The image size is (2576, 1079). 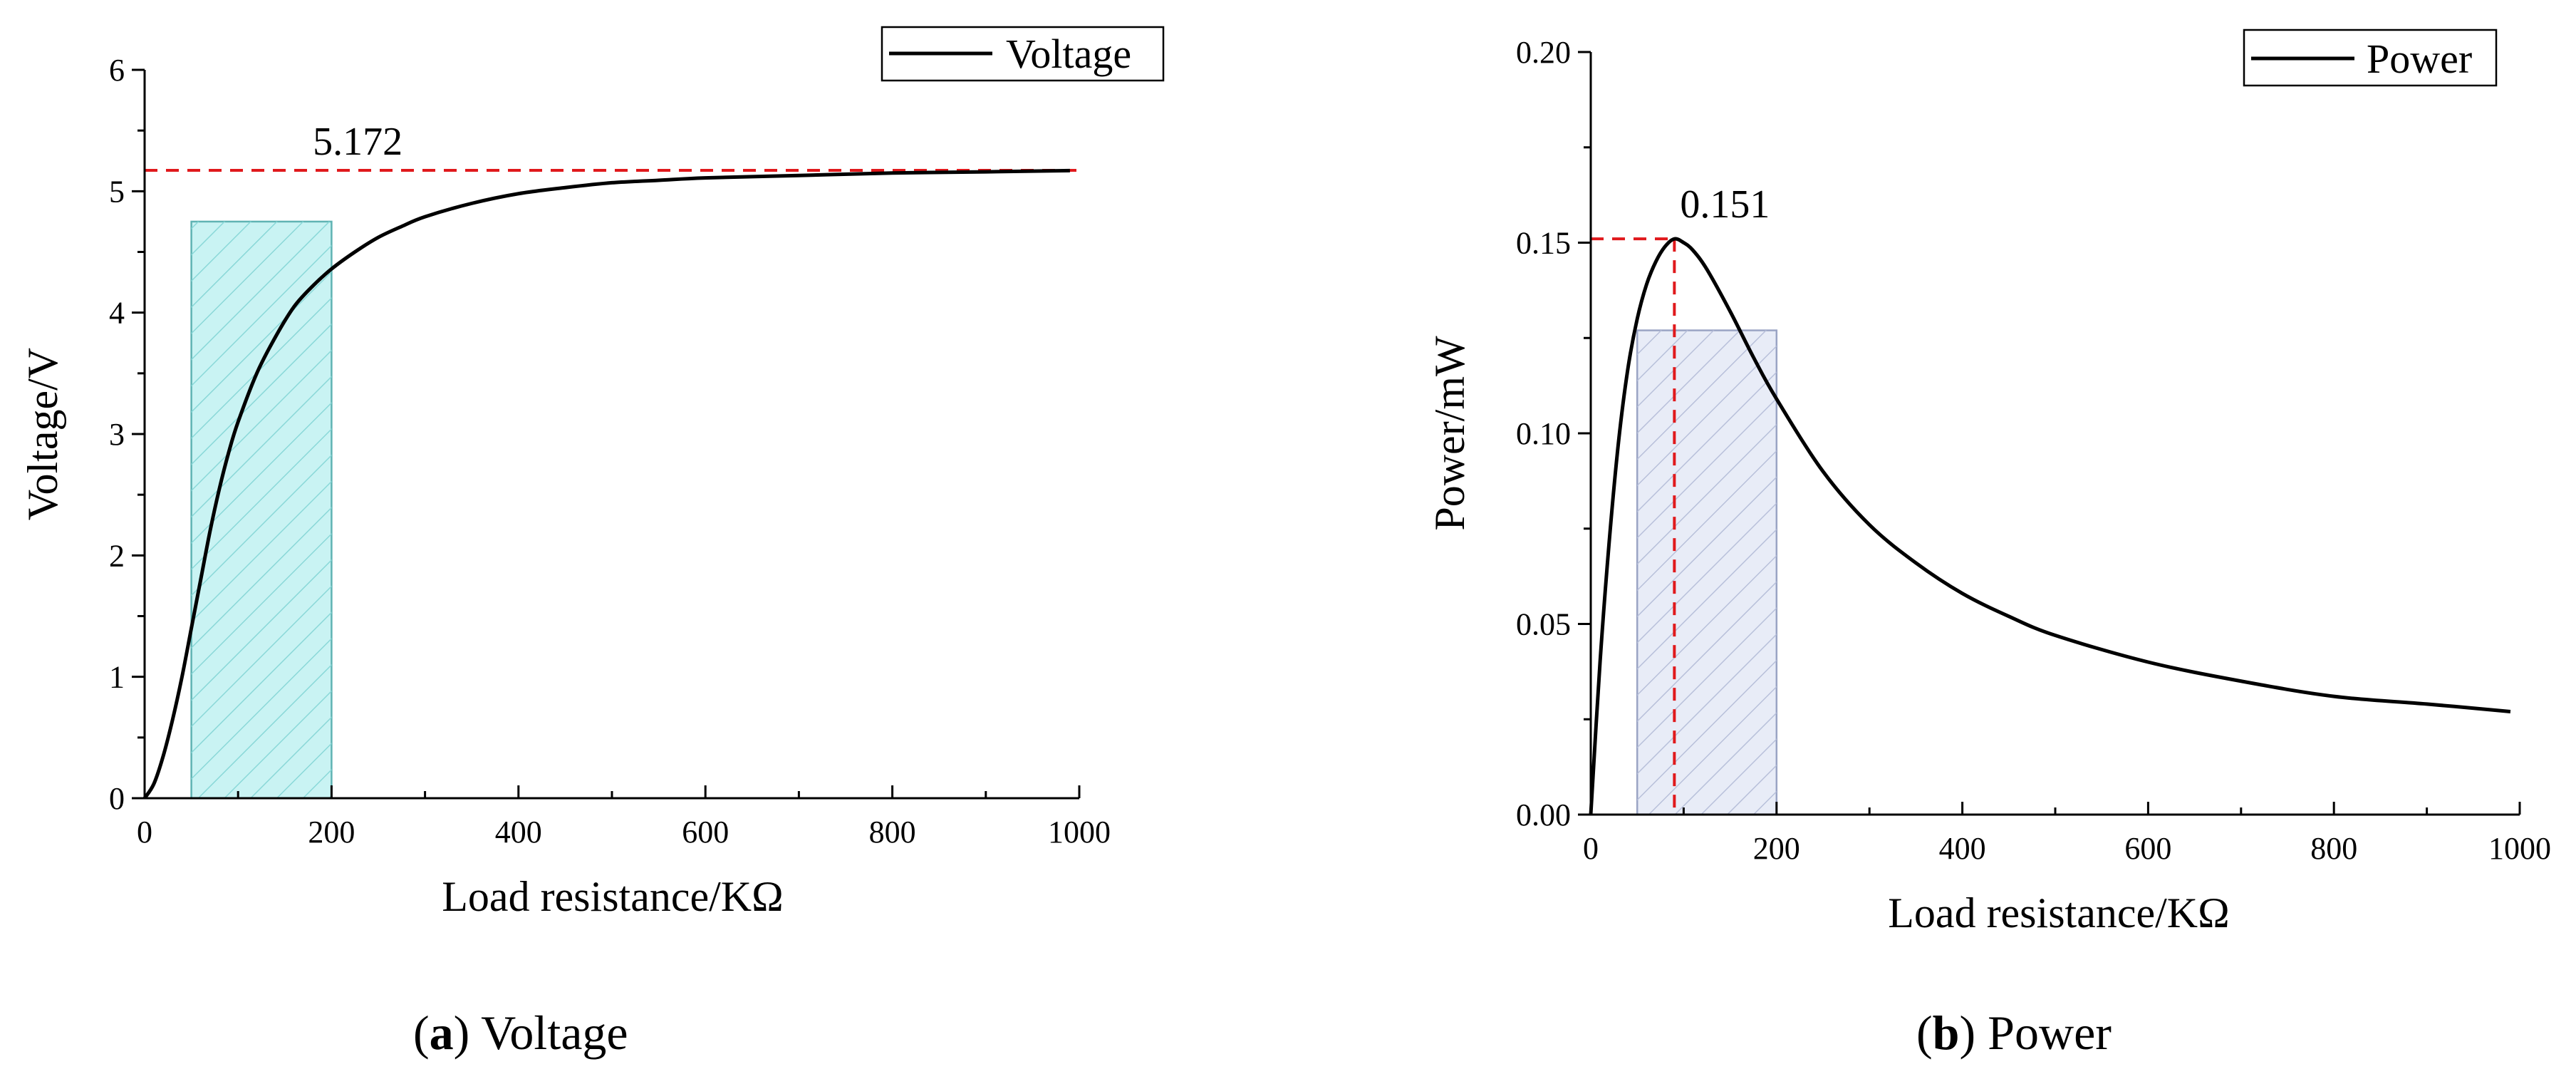 I want to click on caption-letter: b, so click(x=1946, y=1033).